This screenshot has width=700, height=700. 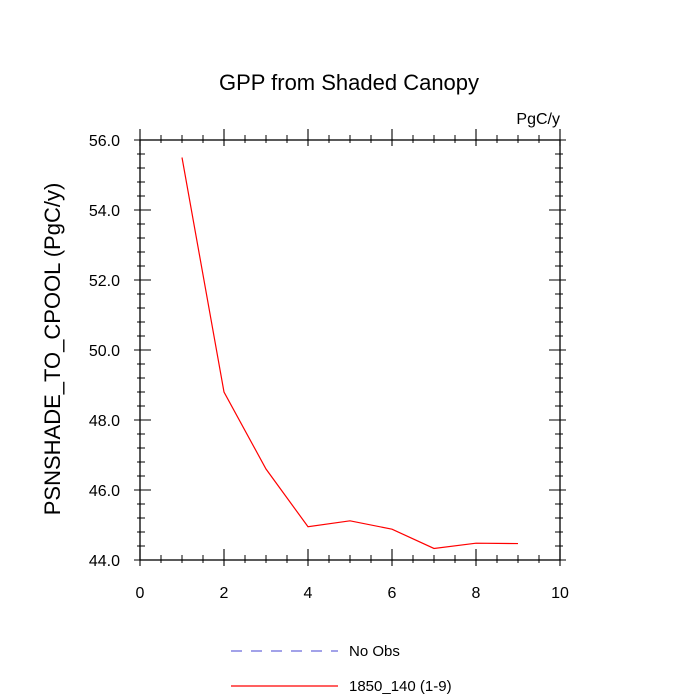 What do you see at coordinates (104, 281) in the screenshot?
I see `y-tick-label: 52.0` at bounding box center [104, 281].